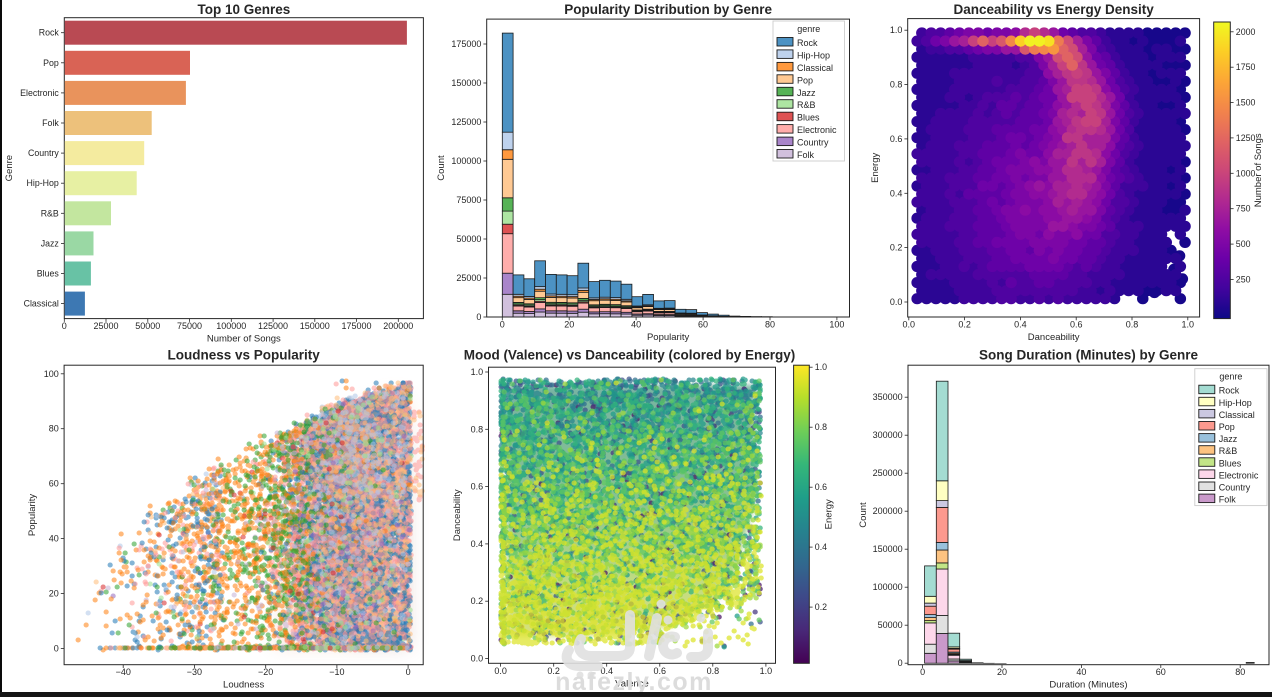  Describe the element at coordinates (243, 9) in the screenshot. I see `svg-text: Top 10 Genres` at that location.